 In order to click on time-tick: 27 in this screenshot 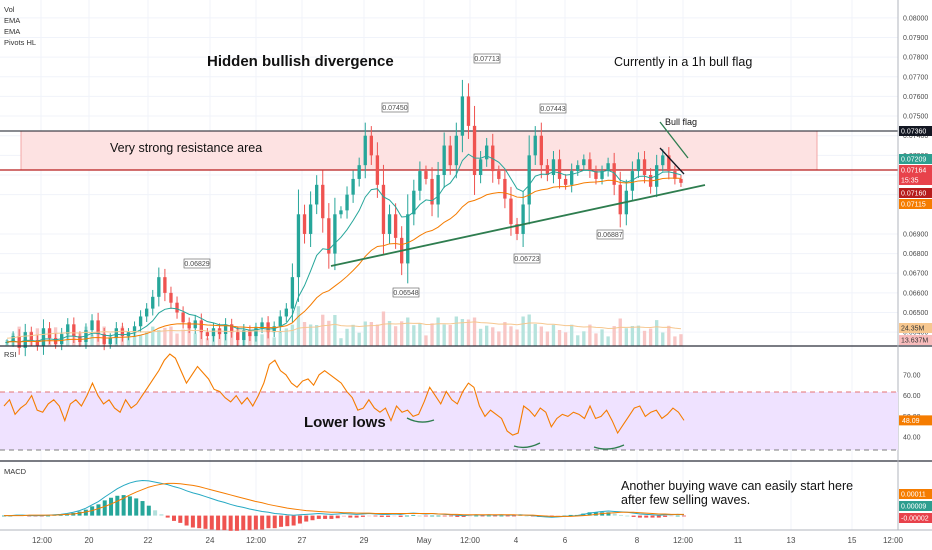, I will do `click(302, 540)`.